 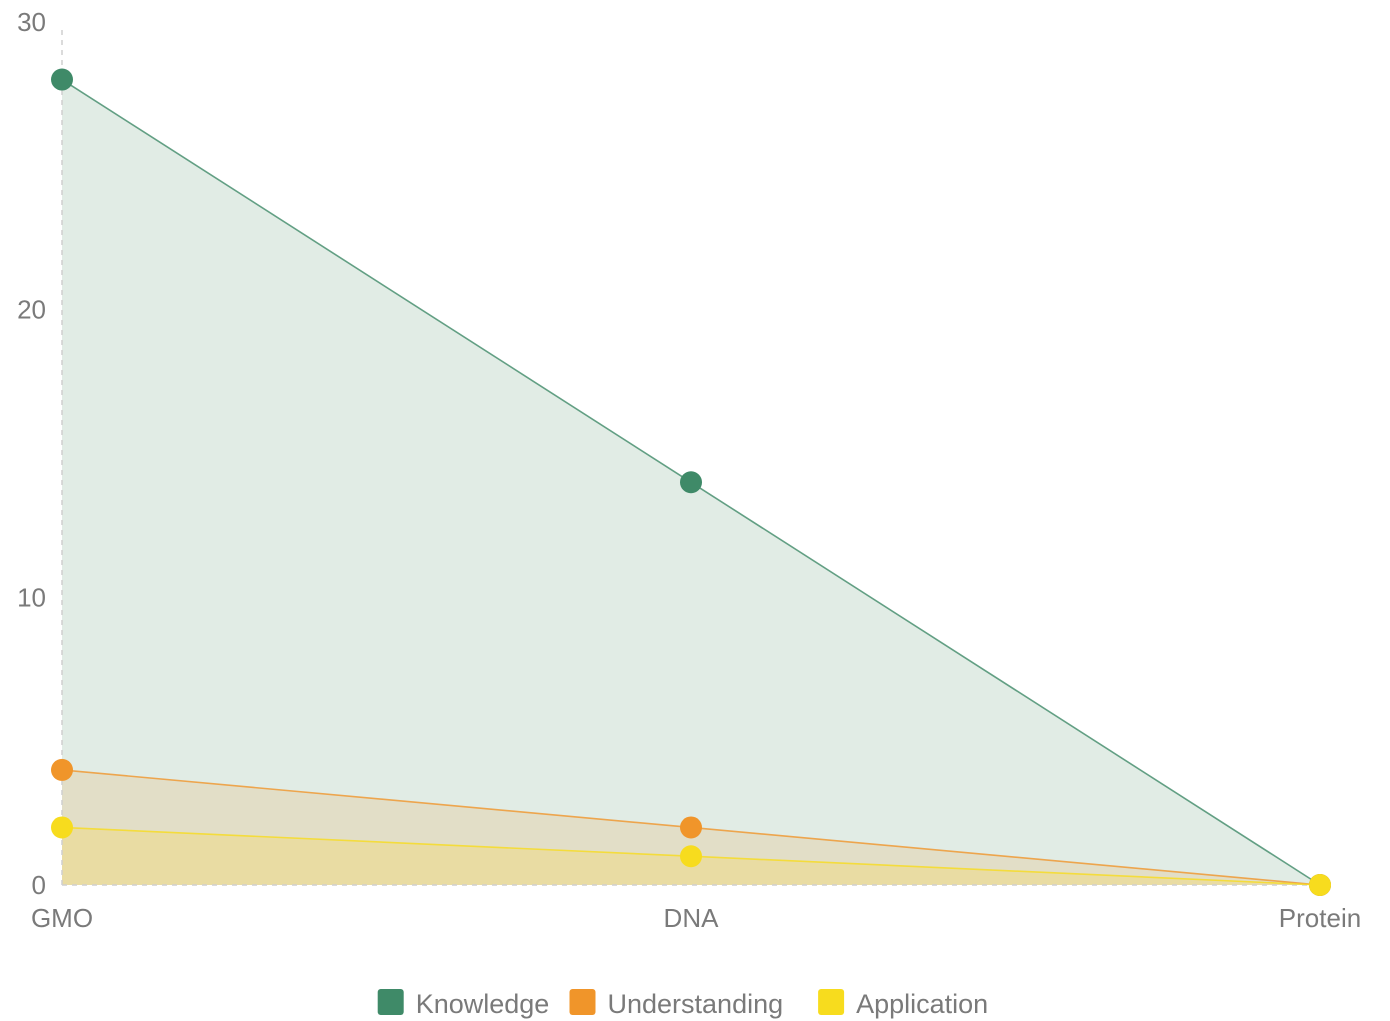 I want to click on point-knowledge-gmo, so click(x=62, y=79).